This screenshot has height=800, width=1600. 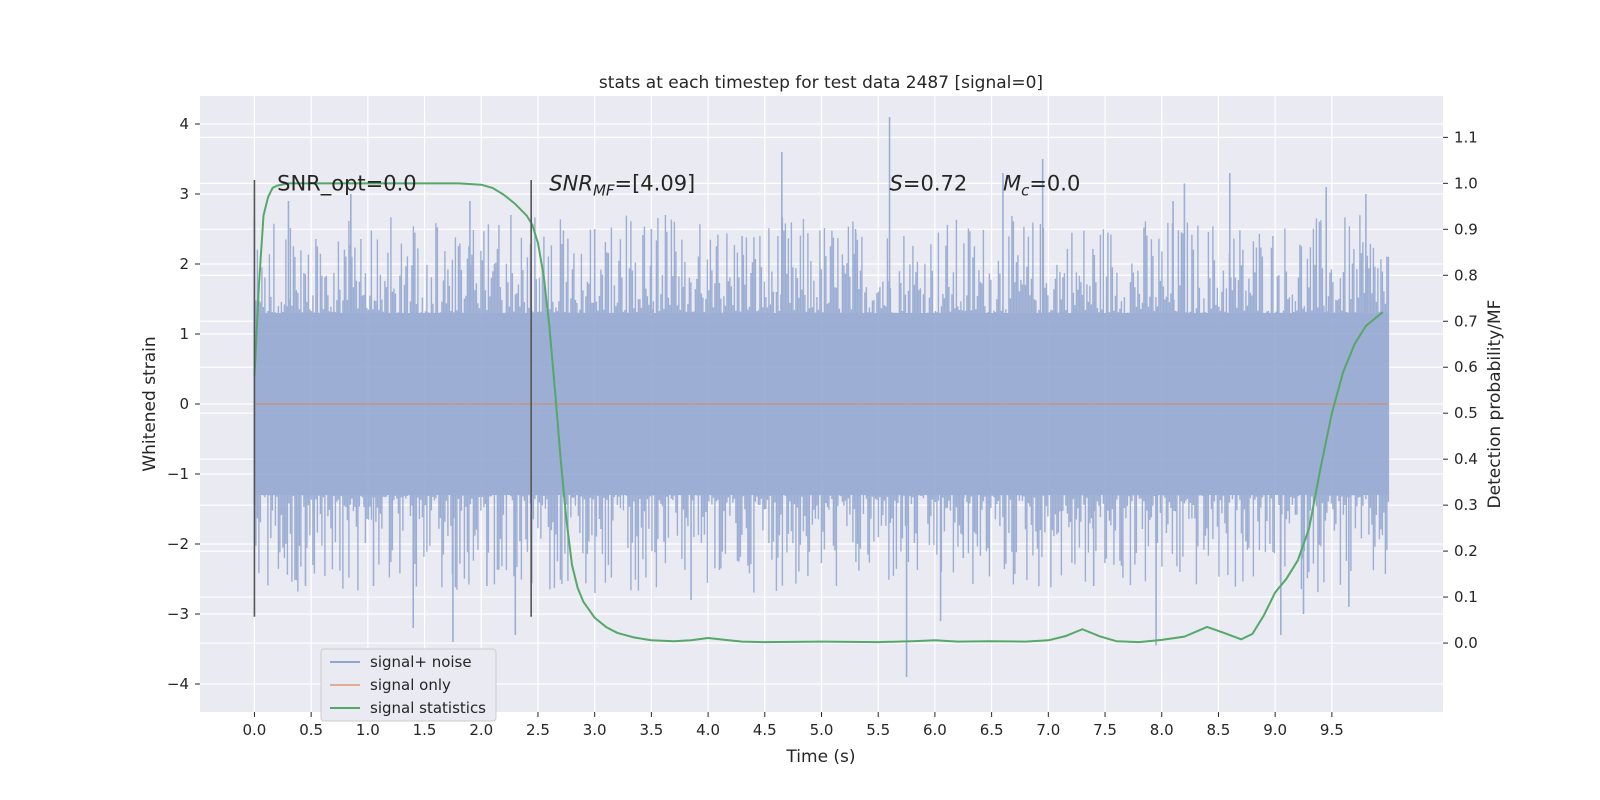 I want to click on y-axis-left: 4 3 2 1 0 −1 −2 −3 −4, so click(x=183, y=404).